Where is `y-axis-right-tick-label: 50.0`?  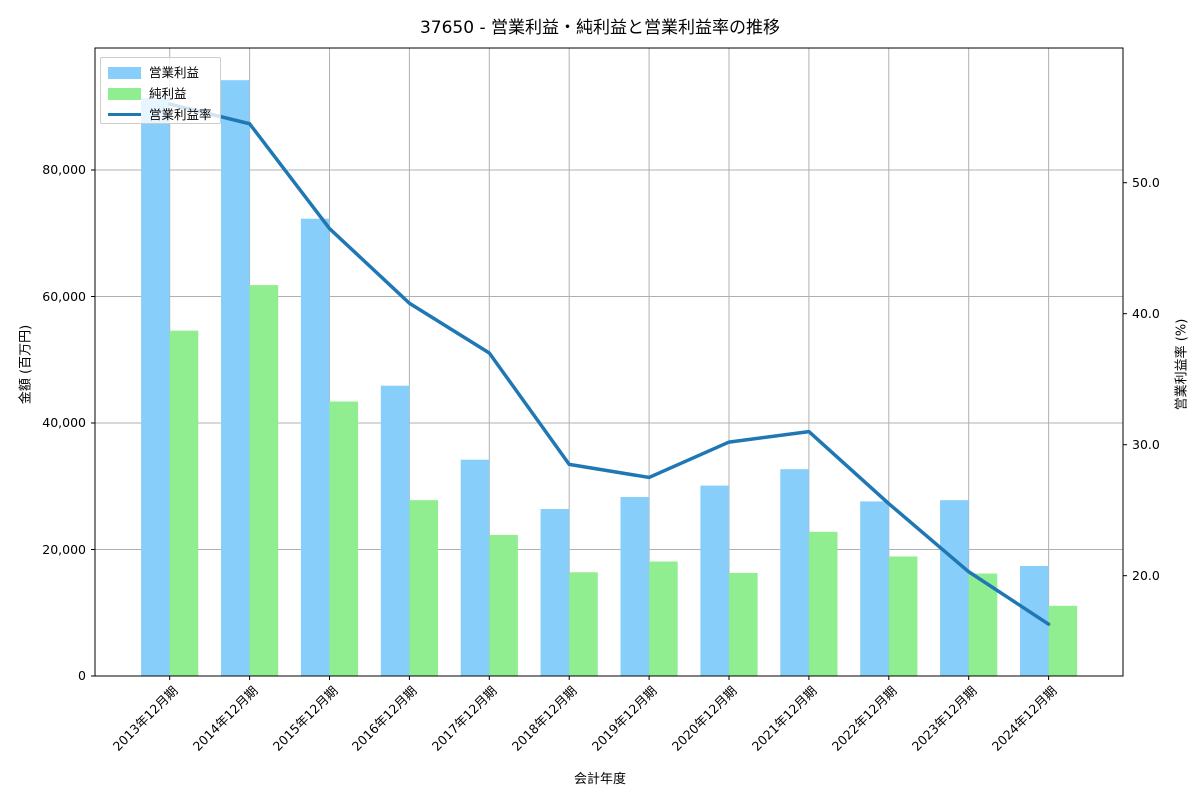 y-axis-right-tick-label: 50.0 is located at coordinates (1146, 182).